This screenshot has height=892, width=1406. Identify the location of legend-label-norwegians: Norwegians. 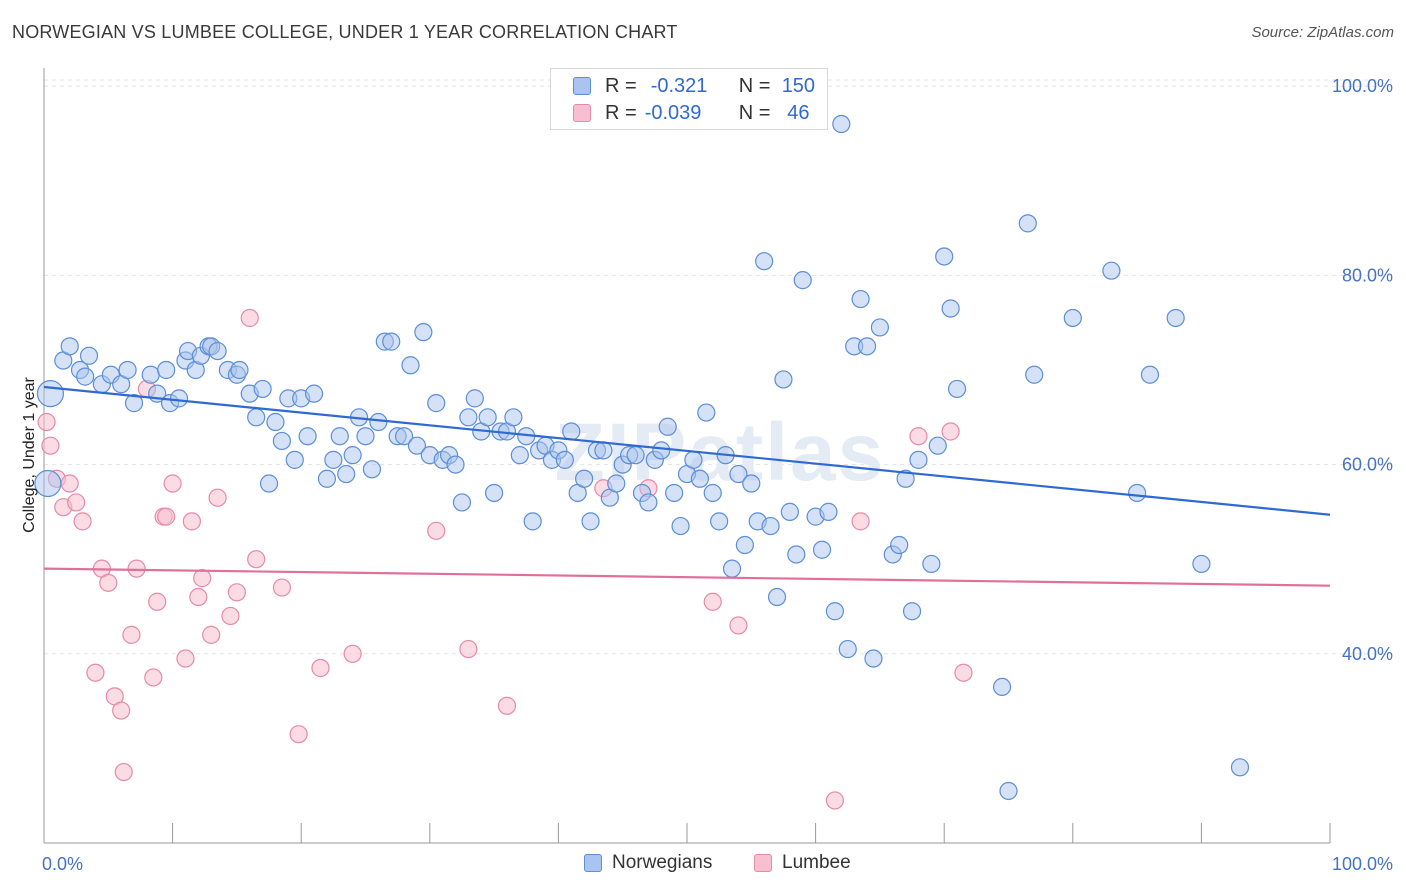
(662, 862).